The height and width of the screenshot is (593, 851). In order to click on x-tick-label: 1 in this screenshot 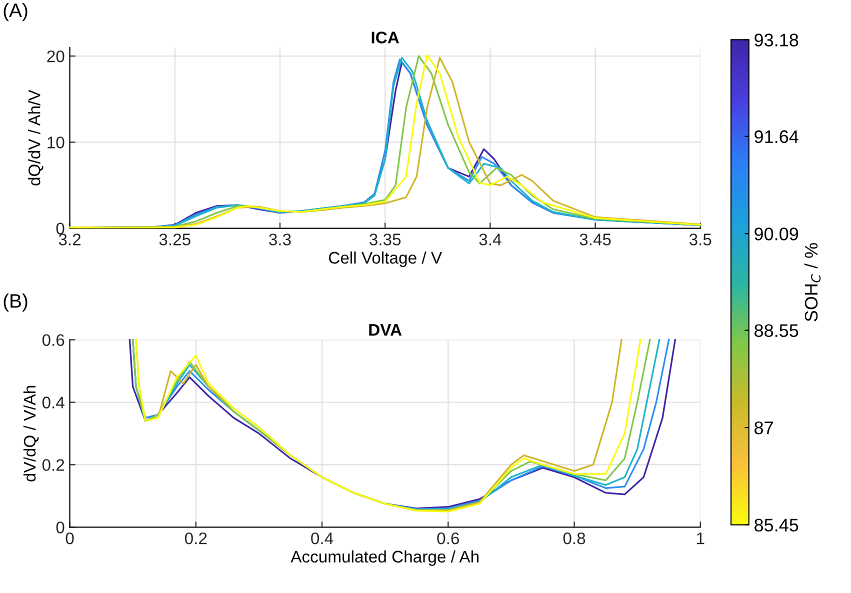, I will do `click(700, 538)`.